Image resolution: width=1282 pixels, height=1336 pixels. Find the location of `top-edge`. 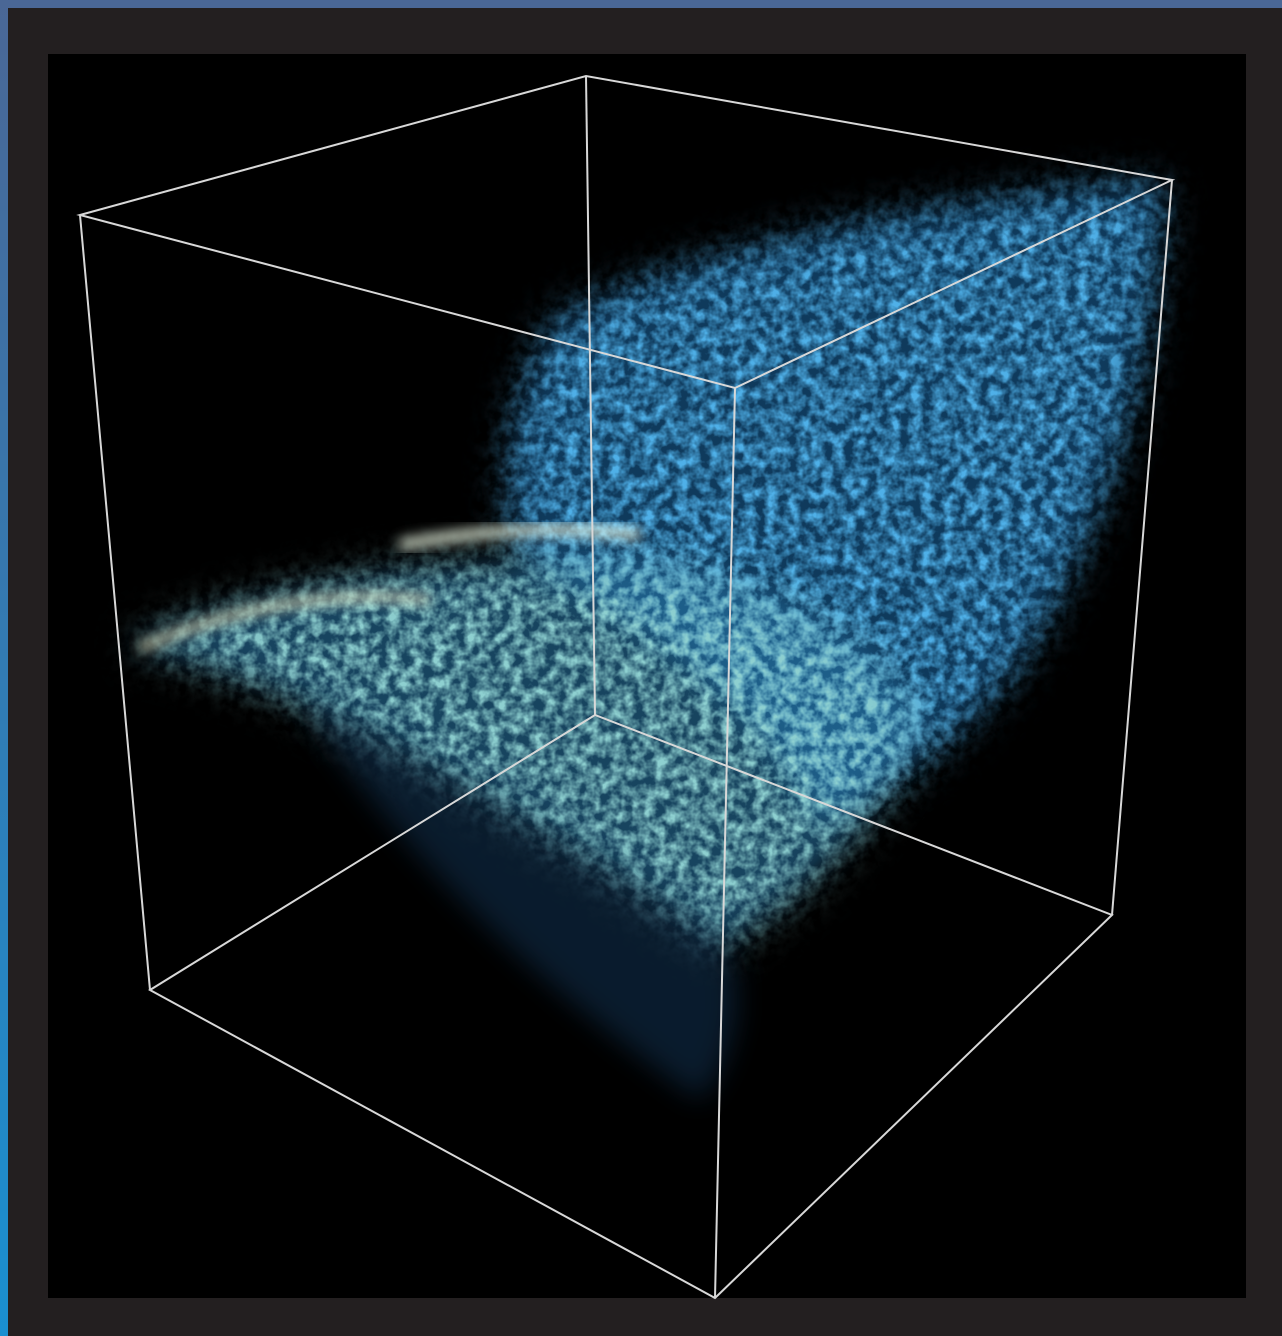

top-edge is located at coordinates (641, 4).